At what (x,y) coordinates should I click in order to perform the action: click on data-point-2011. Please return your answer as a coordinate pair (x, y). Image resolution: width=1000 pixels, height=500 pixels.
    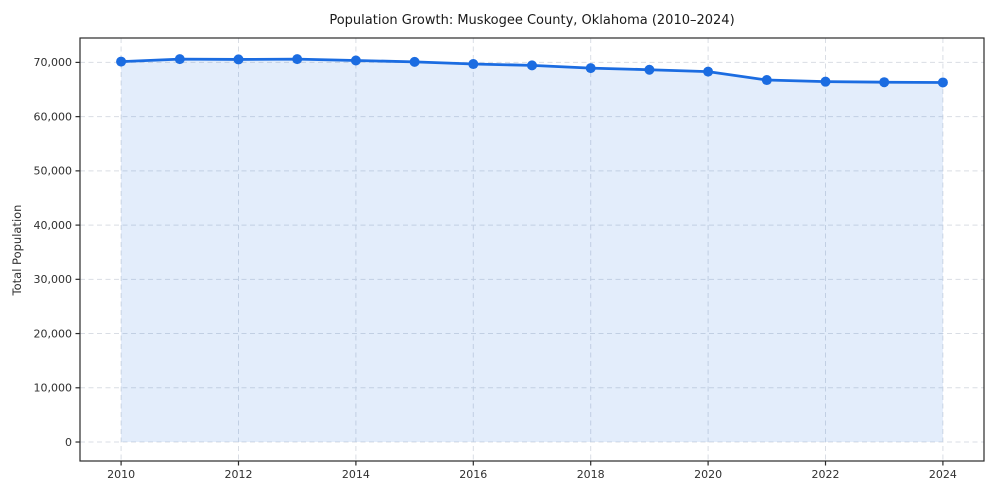
    Looking at the image, I should click on (179, 59).